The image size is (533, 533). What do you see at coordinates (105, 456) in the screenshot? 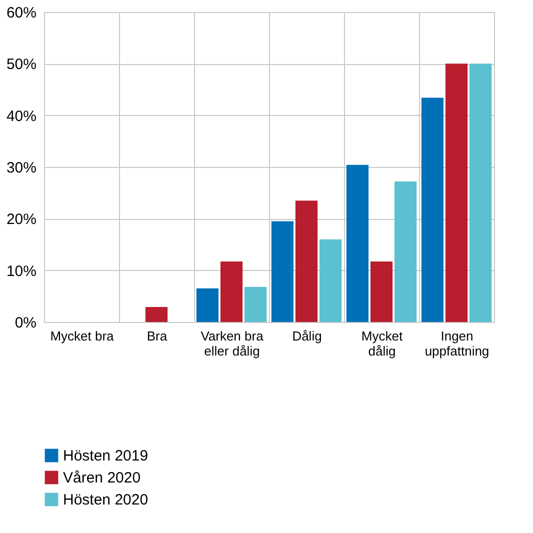
I see `legend-label: Hösten 2019` at bounding box center [105, 456].